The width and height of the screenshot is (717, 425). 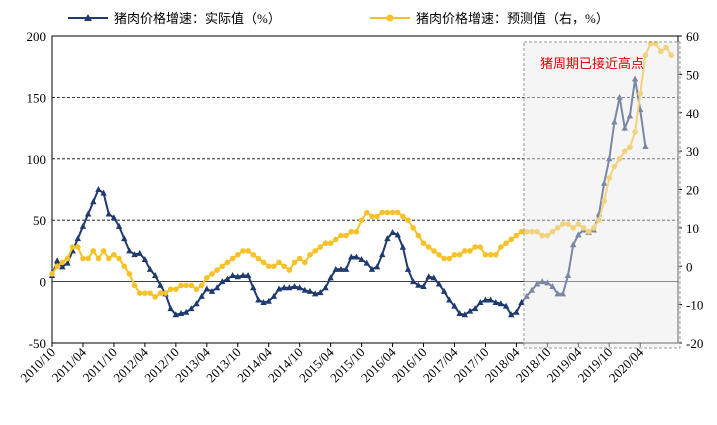 What do you see at coordinates (694, 305) in the screenshot?
I see `y2-tick-label: -10` at bounding box center [694, 305].